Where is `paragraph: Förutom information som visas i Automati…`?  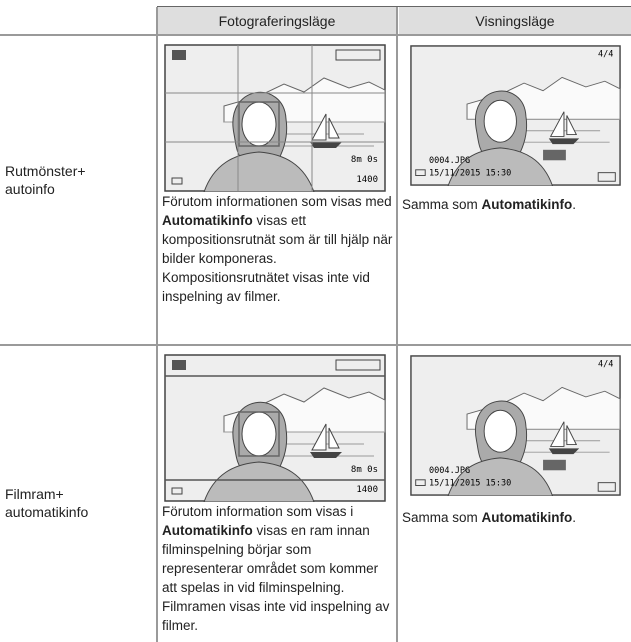
paragraph: Förutom information som visas i Automati… is located at coordinates (278, 549).